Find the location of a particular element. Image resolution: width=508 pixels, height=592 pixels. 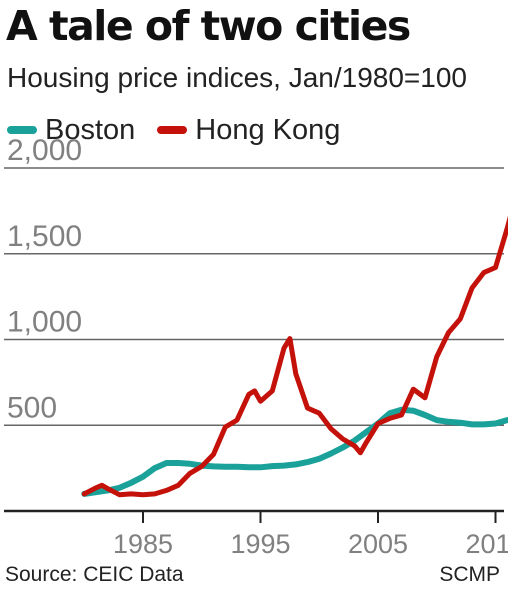

series-line-boston is located at coordinates (294, 451).